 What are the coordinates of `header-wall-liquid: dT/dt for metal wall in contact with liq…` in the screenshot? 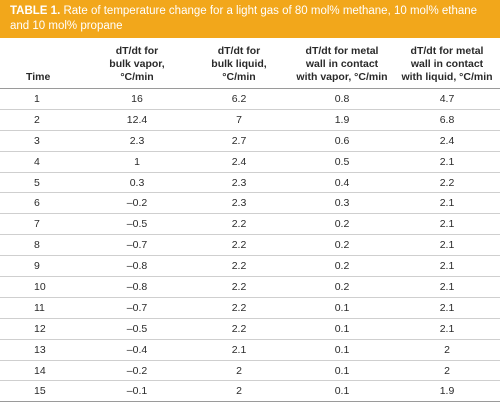 It's located at (447, 64).